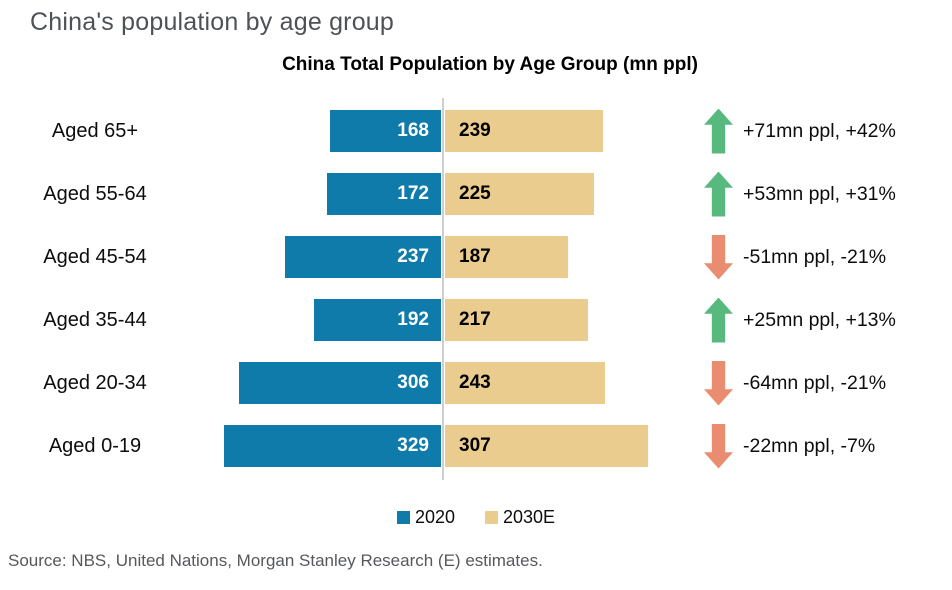 This screenshot has height=590, width=952. I want to click on page-title: China's population by age group, so click(212, 22).